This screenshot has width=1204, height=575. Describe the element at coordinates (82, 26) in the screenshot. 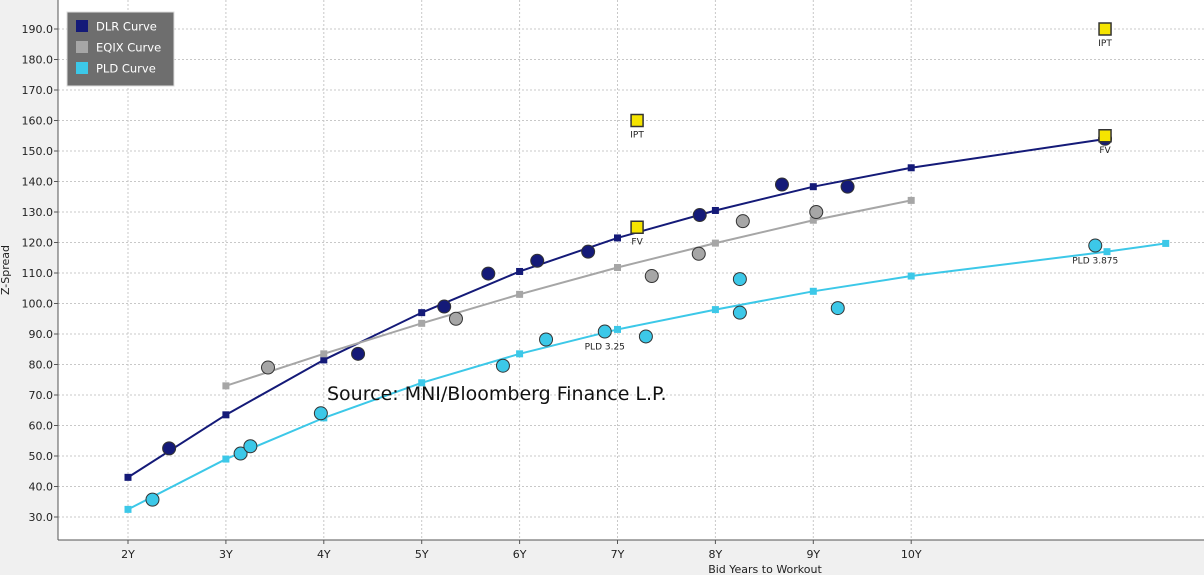

I see `legend-swatch-dlr` at that location.